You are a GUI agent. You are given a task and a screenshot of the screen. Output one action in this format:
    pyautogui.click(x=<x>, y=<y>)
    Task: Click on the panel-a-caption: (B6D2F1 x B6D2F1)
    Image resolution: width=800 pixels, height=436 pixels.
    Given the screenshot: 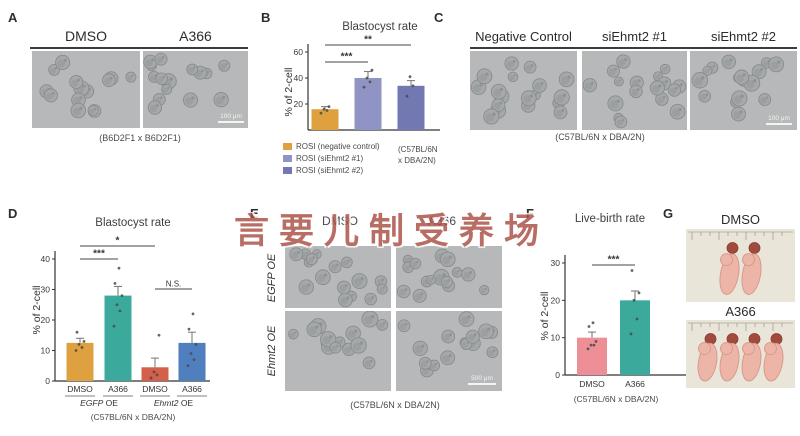 What is the action you would take?
    pyautogui.click(x=140, y=138)
    